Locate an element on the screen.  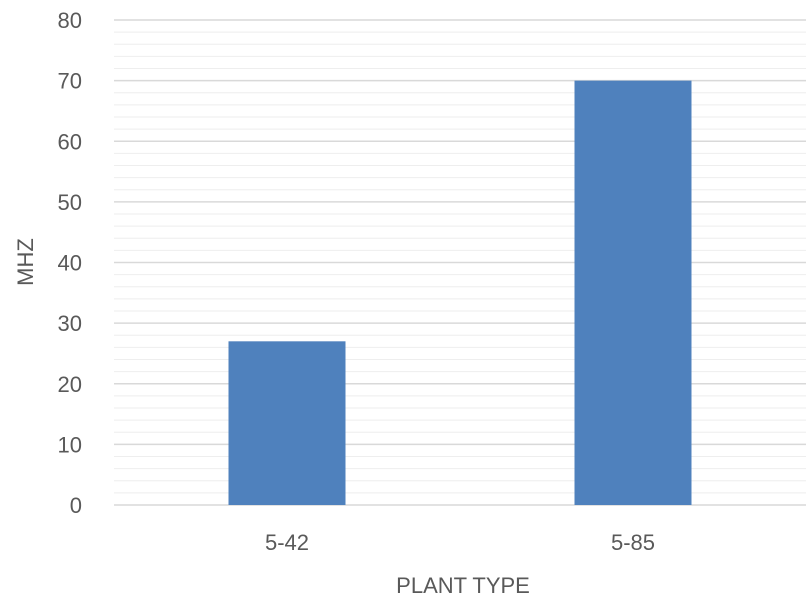
y-tick-label: 80 is located at coordinates (70, 20).